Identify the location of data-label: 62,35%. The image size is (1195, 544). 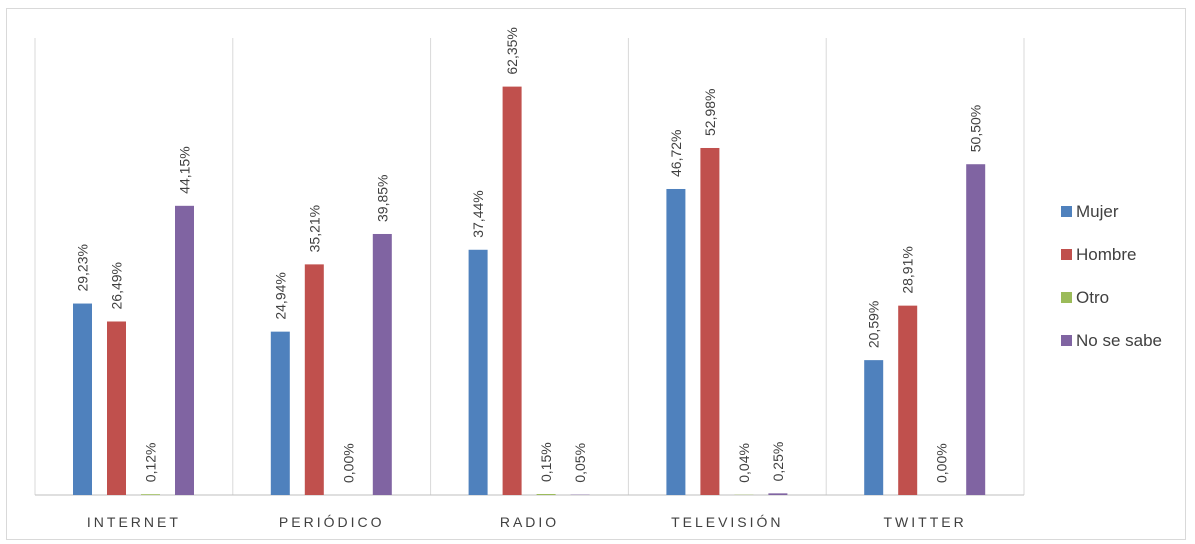
(512, 50).